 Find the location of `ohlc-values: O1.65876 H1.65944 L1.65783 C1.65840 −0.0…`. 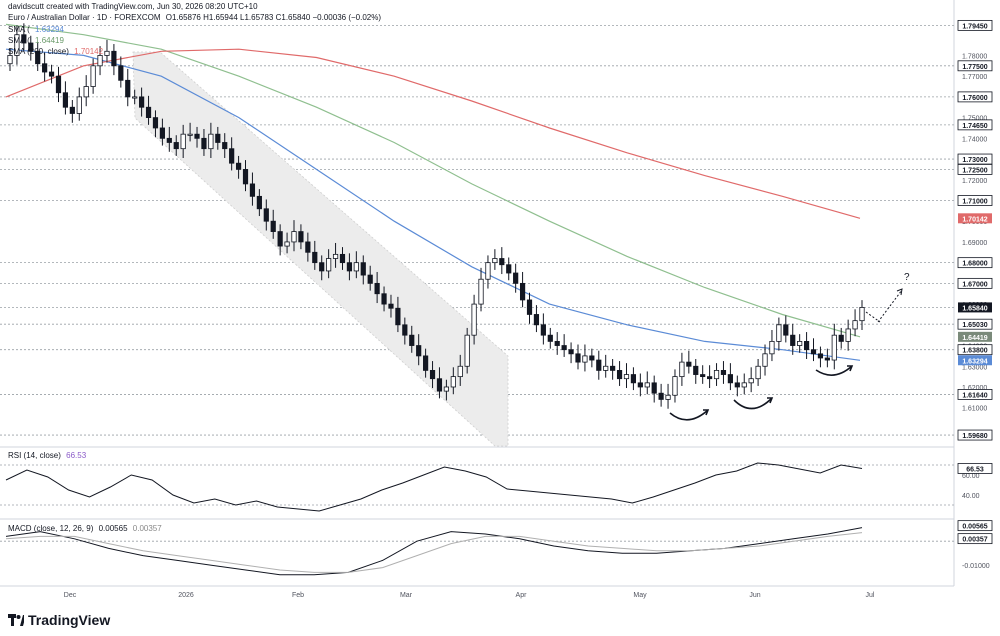

ohlc-values: O1.65876 H1.65944 L1.65783 C1.65840 −0.0… is located at coordinates (273, 17).